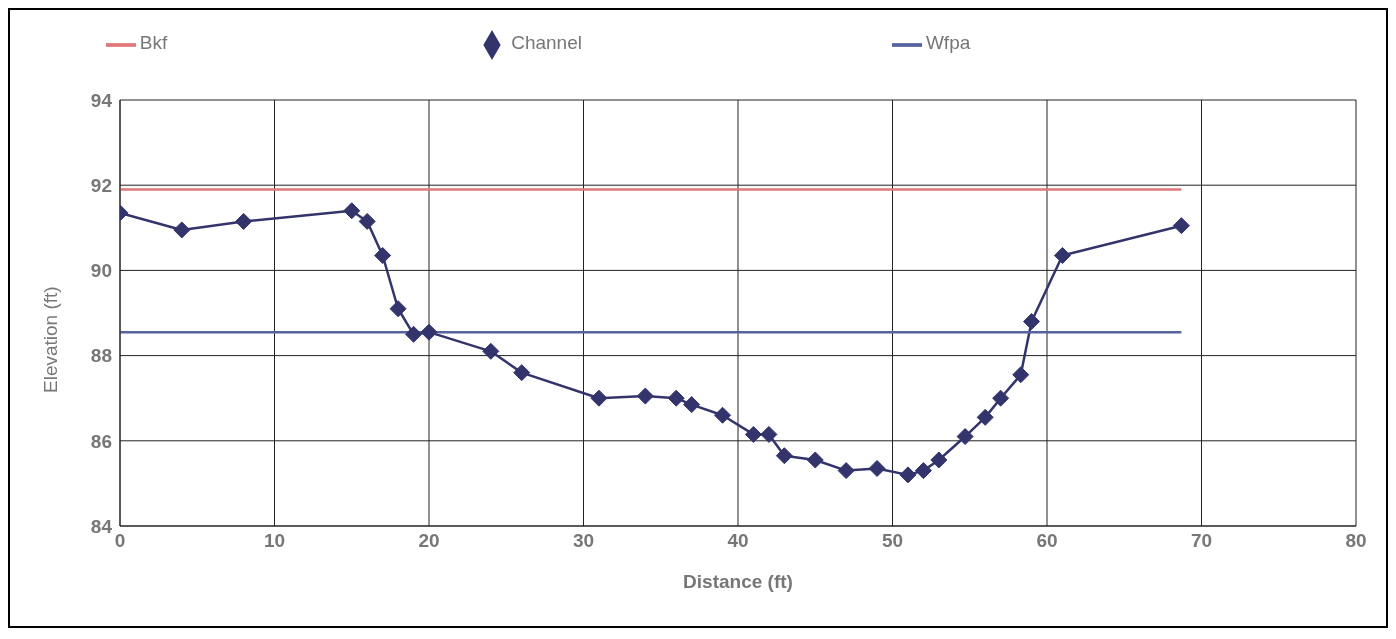 This screenshot has width=1396, height=639. What do you see at coordinates (101, 271) in the screenshot?
I see `y-tick-label: 90` at bounding box center [101, 271].